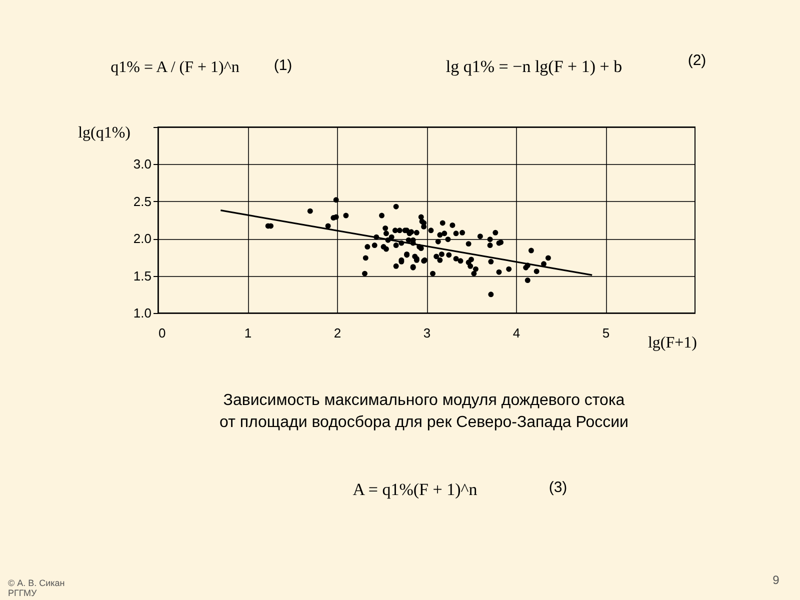 This screenshot has width=800, height=600. What do you see at coordinates (142, 238) in the screenshot?
I see `y-tick-label: 2.0` at bounding box center [142, 238].